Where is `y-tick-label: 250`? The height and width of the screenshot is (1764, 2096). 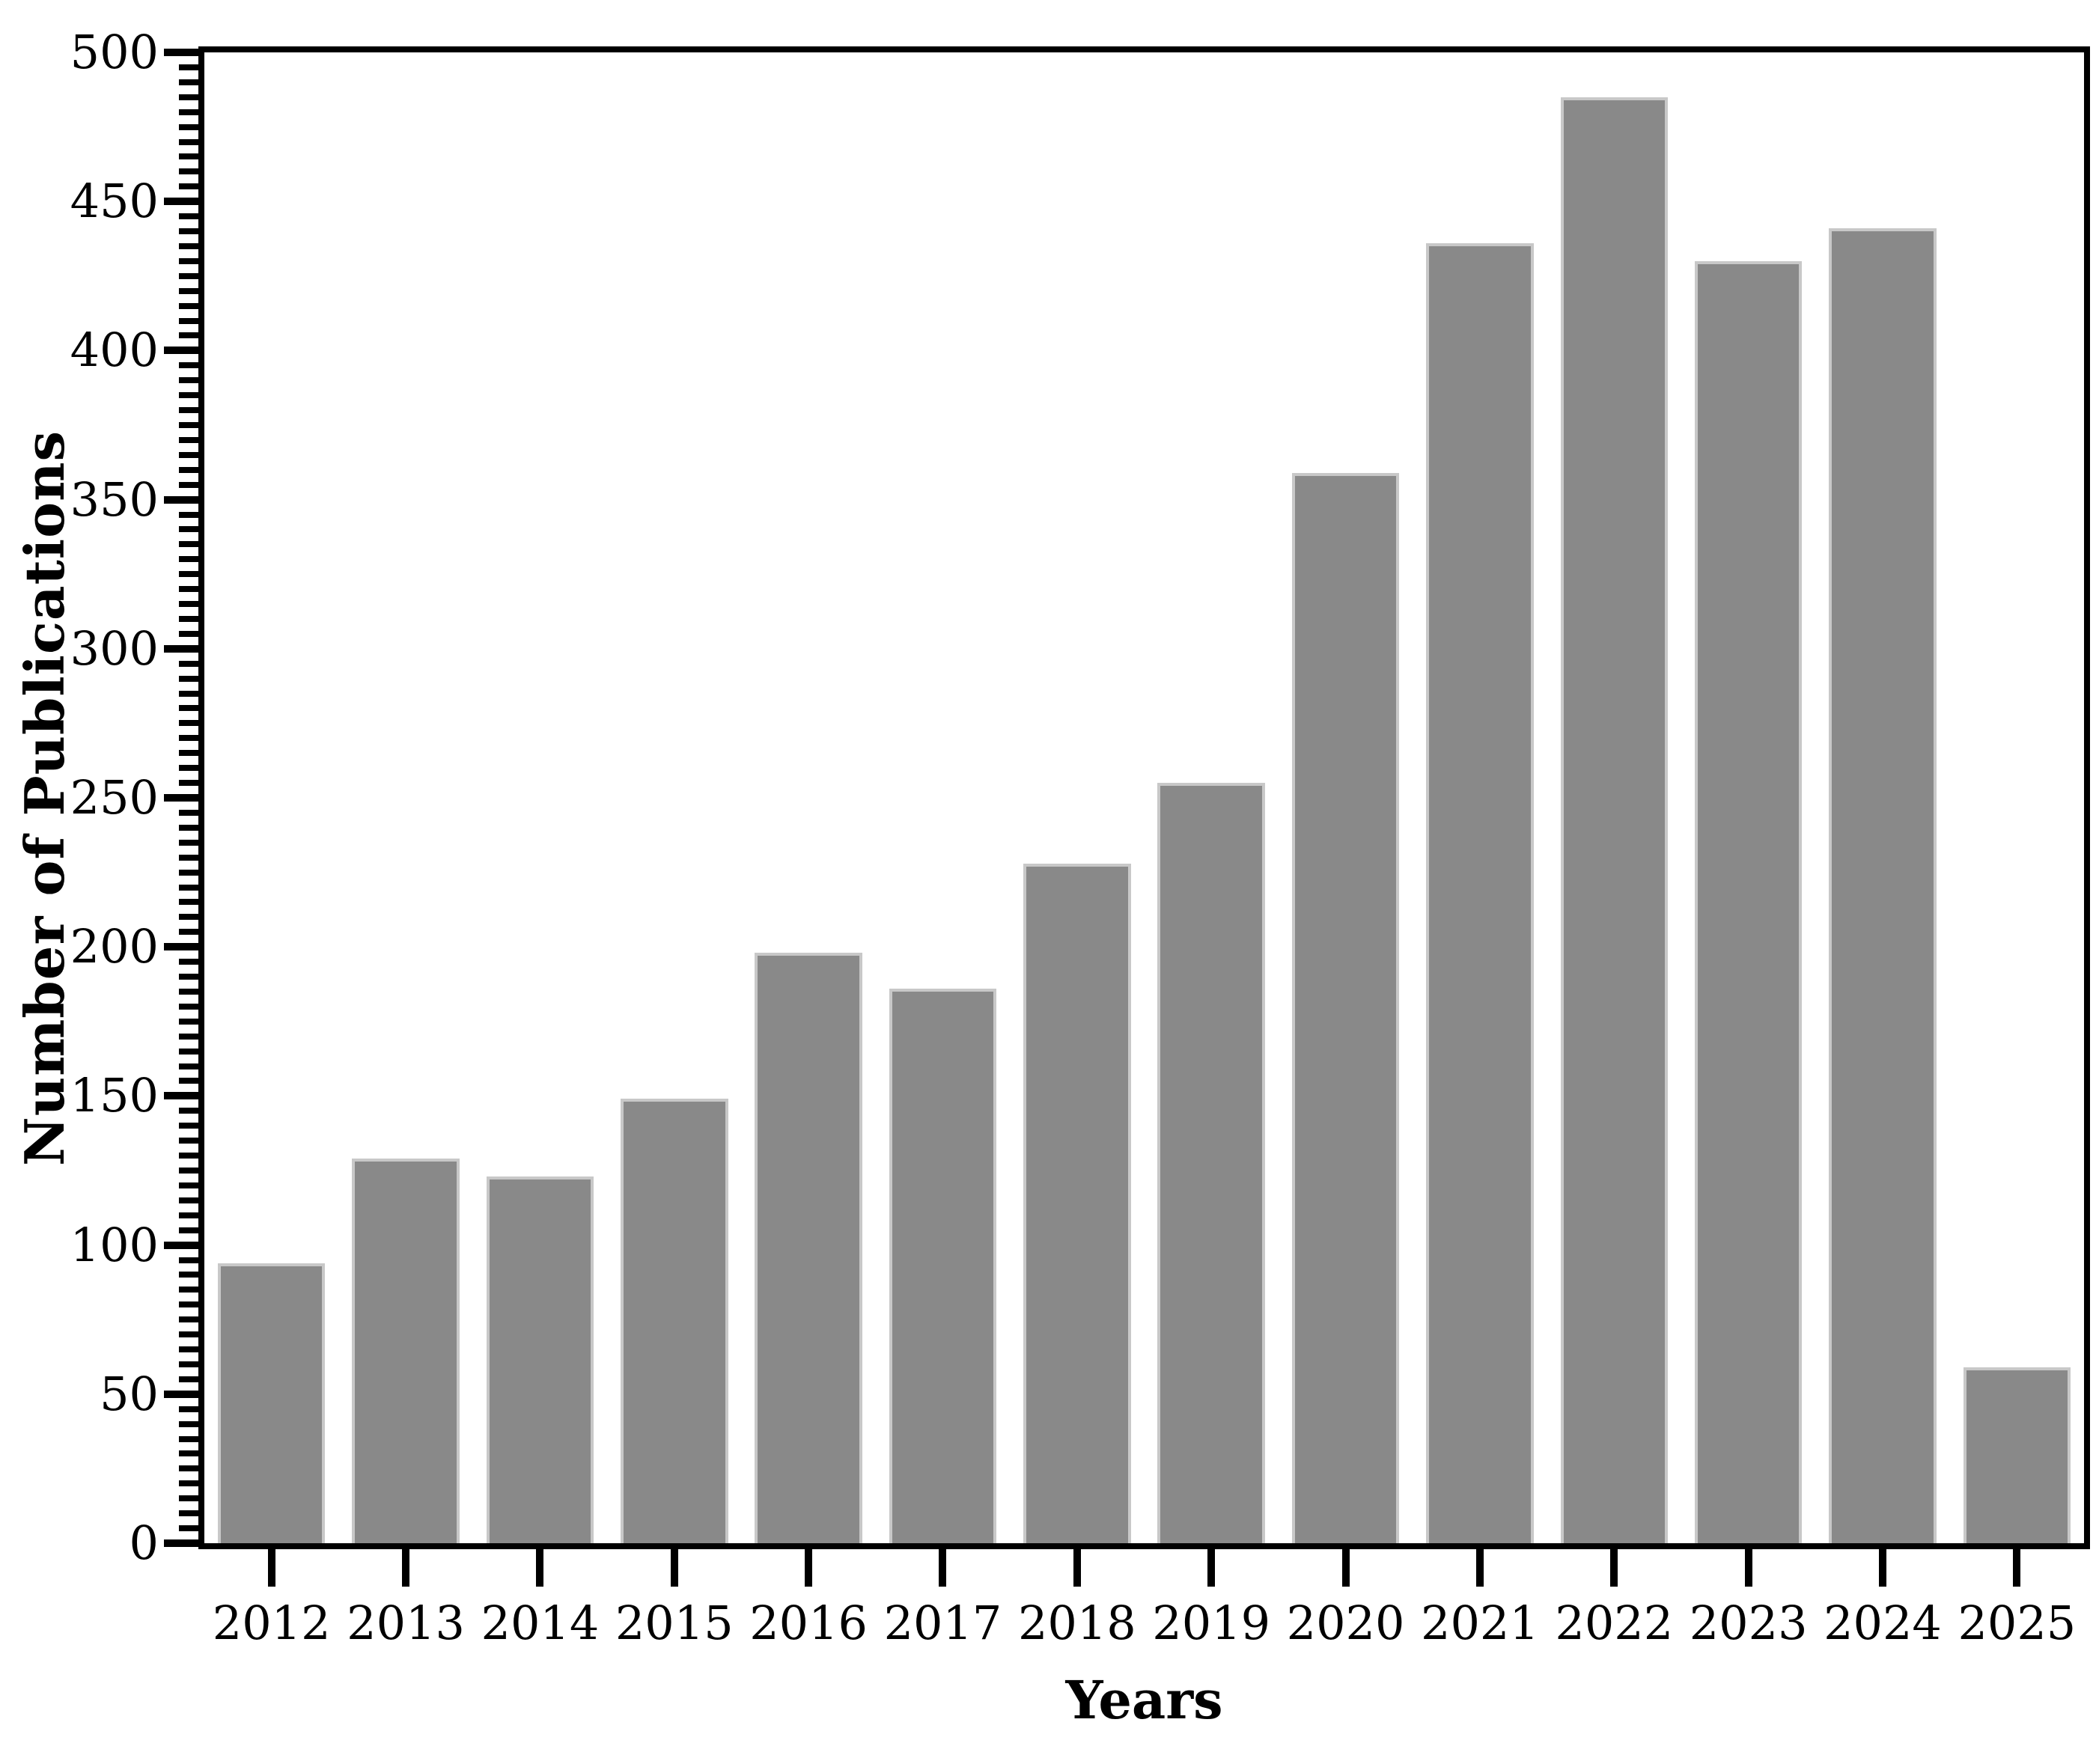
y-tick-label: 250 is located at coordinates (114, 798).